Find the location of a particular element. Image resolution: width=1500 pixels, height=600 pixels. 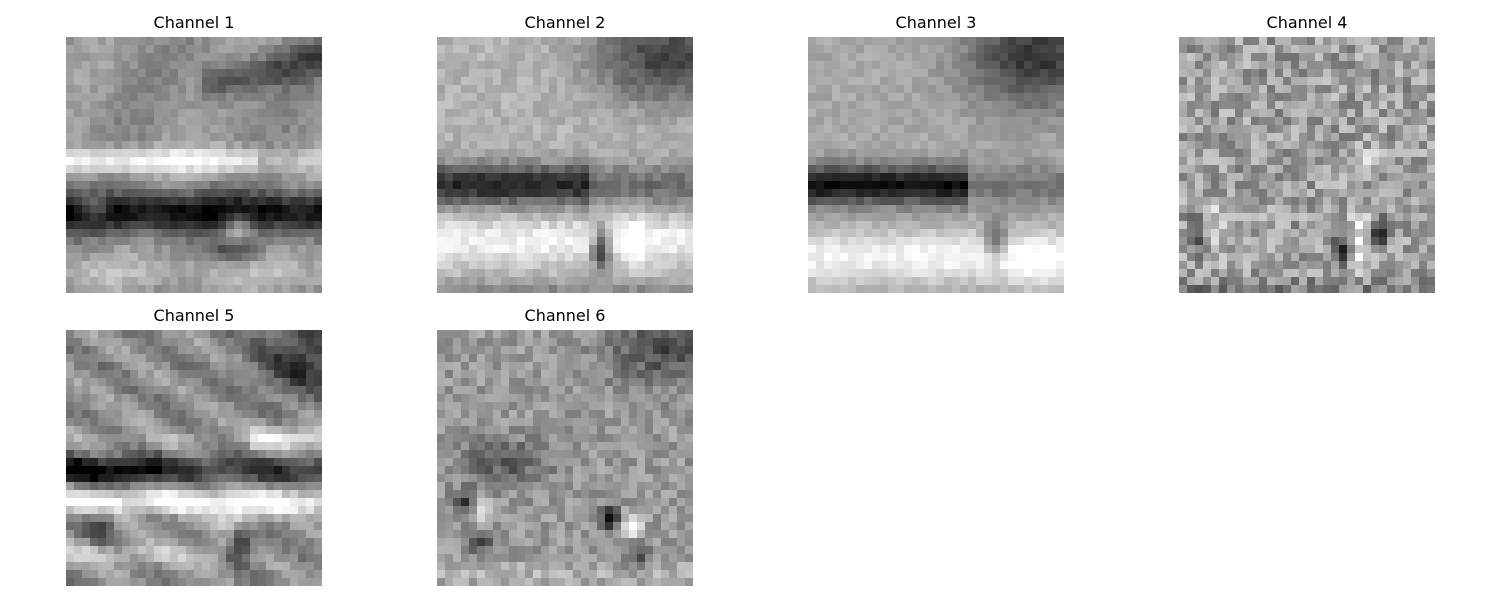

channel-title-4: Channel 4 is located at coordinates (1307, 22).